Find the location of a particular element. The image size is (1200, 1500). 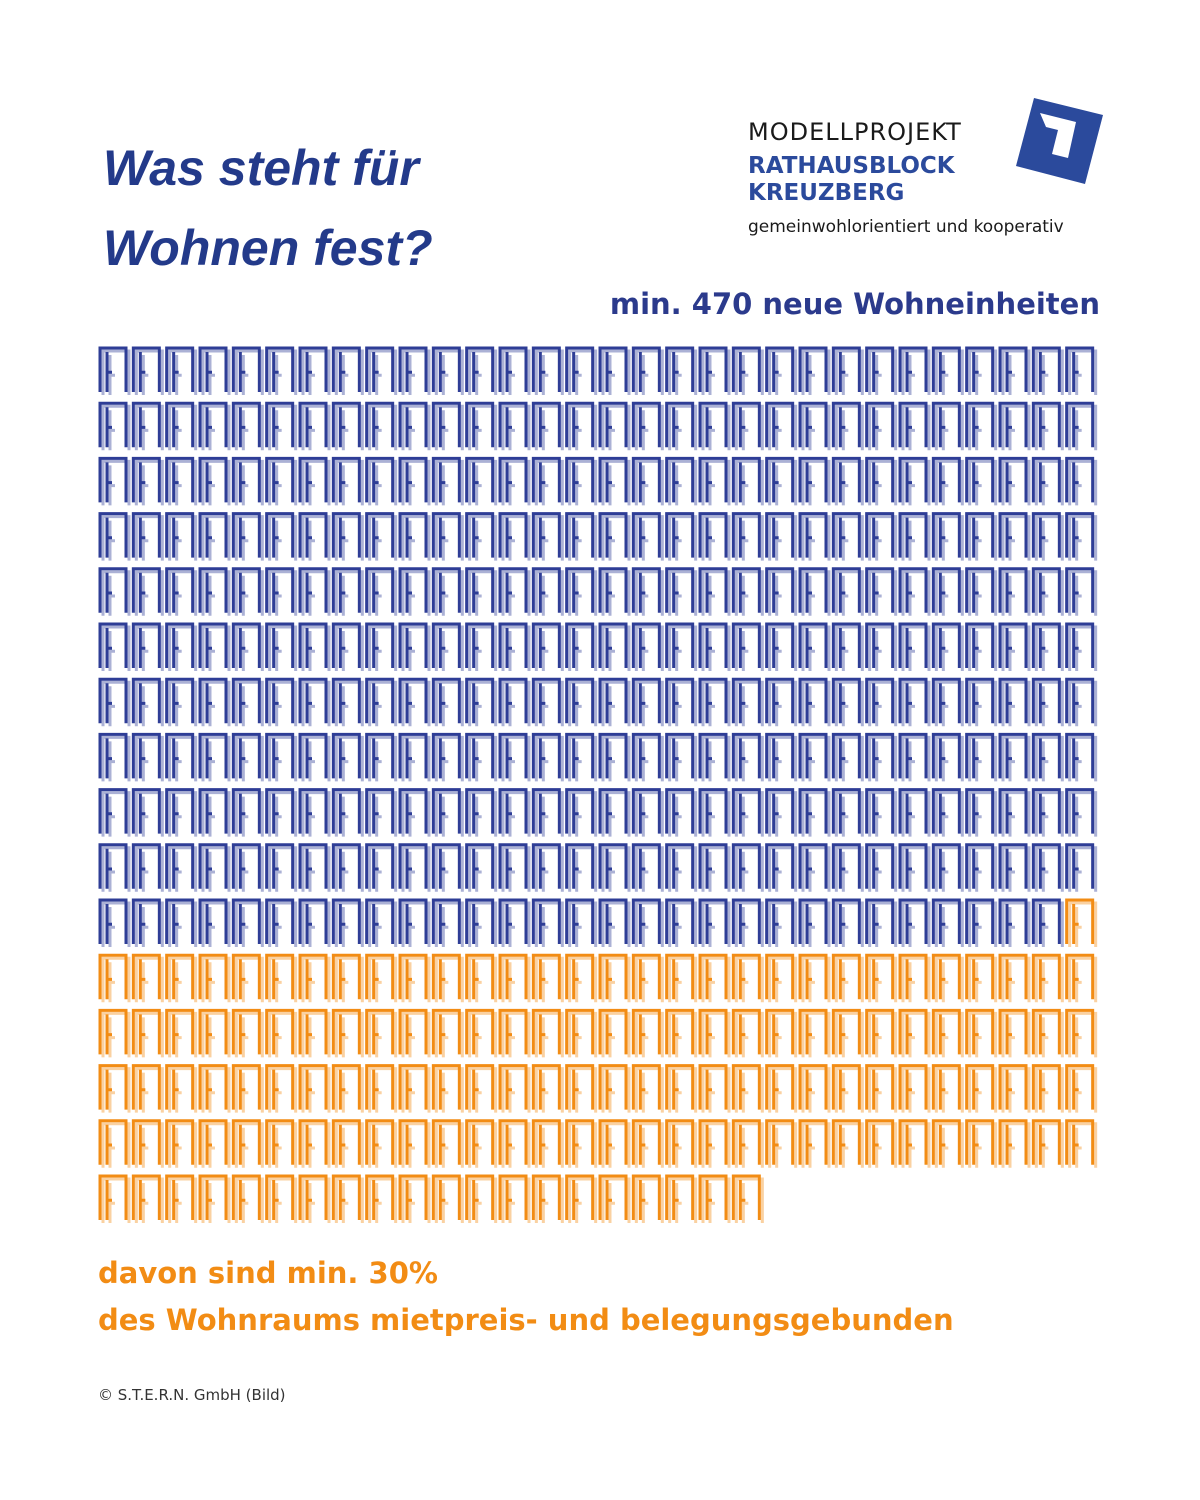

logo-text: MODELLPROJEKT is located at coordinates (855, 132).